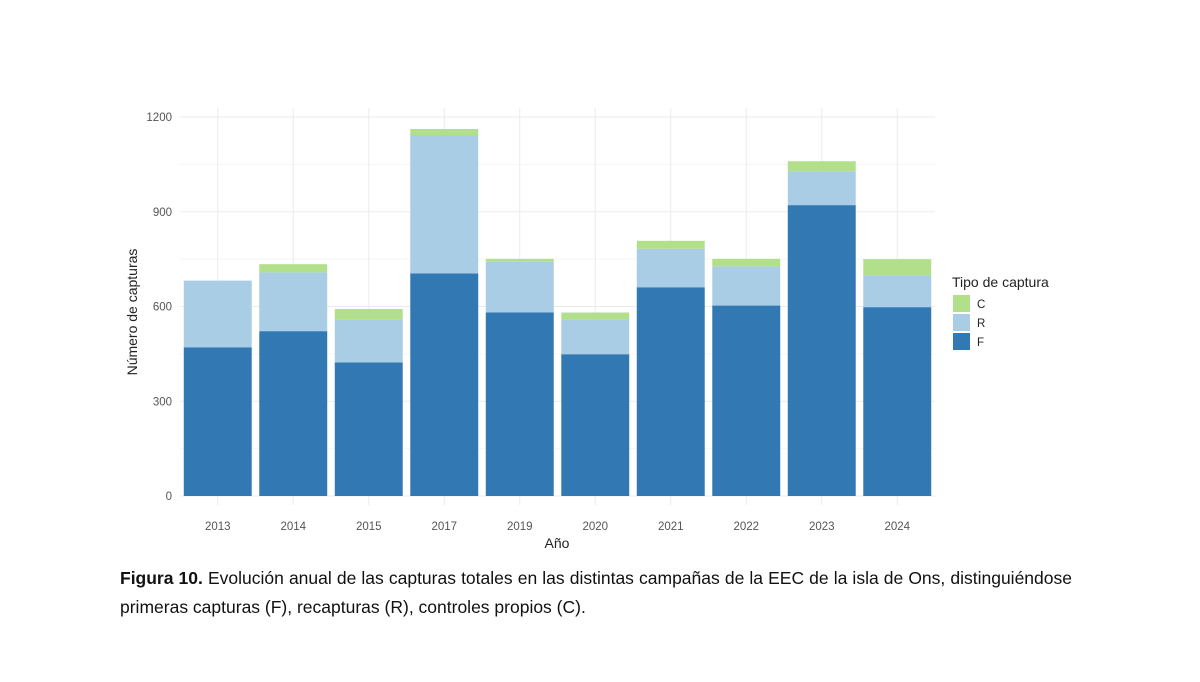  Describe the element at coordinates (217, 421) in the screenshot. I see `bar-F-2013` at that location.